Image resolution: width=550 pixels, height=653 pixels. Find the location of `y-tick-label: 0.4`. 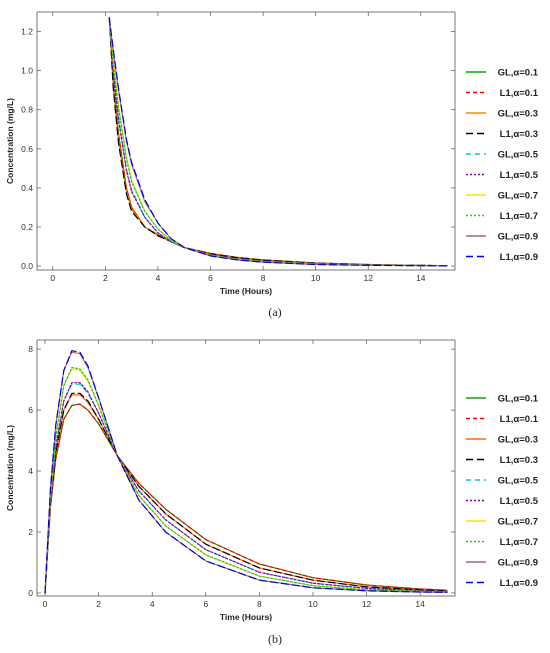

y-tick-label: 0.4 is located at coordinates (27, 188).